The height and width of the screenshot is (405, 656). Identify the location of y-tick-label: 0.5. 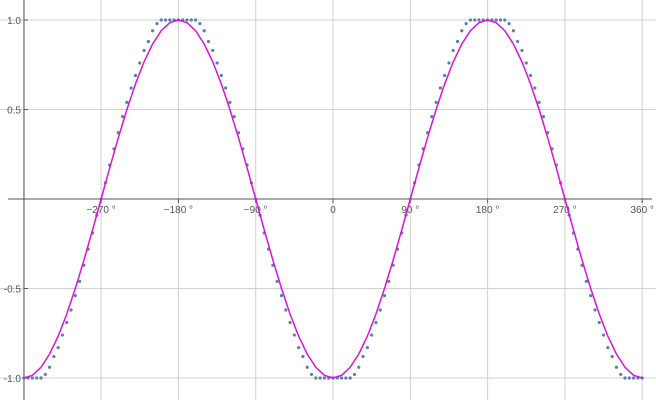
(14, 111).